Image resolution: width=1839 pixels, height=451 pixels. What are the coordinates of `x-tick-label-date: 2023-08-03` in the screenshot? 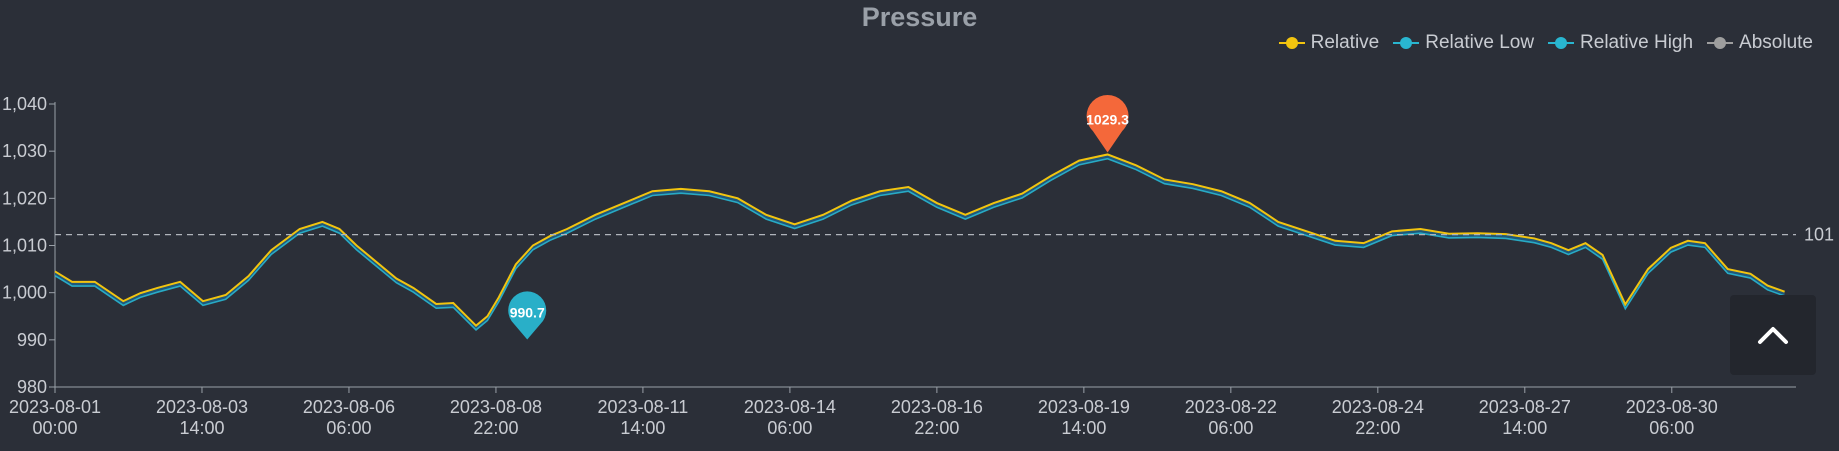 It's located at (202, 407).